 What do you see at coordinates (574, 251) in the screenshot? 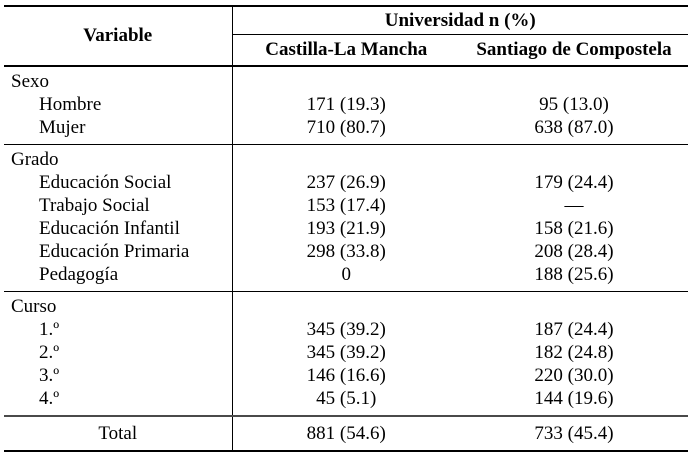
I see `value-santiago: 208 (28.4)` at bounding box center [574, 251].